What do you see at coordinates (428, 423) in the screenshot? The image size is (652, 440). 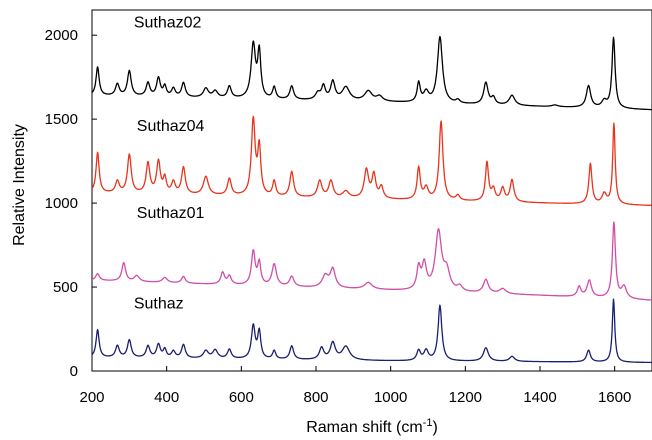 I see `x-axis-title-superscript: -1` at bounding box center [428, 423].